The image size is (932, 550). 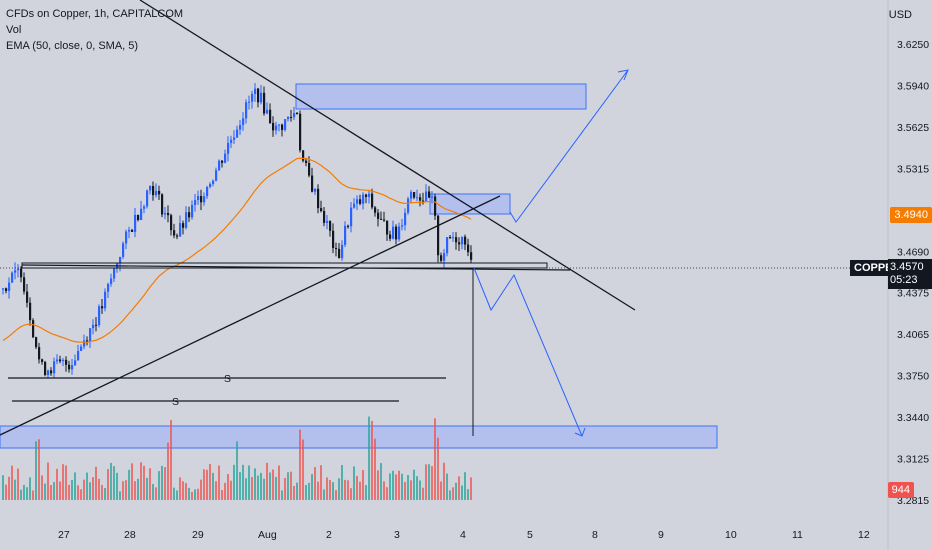 What do you see at coordinates (72, 46) in the screenshot?
I see `ema-indicator-label: EMA (50, close, 0, SMA, 5)` at bounding box center [72, 46].